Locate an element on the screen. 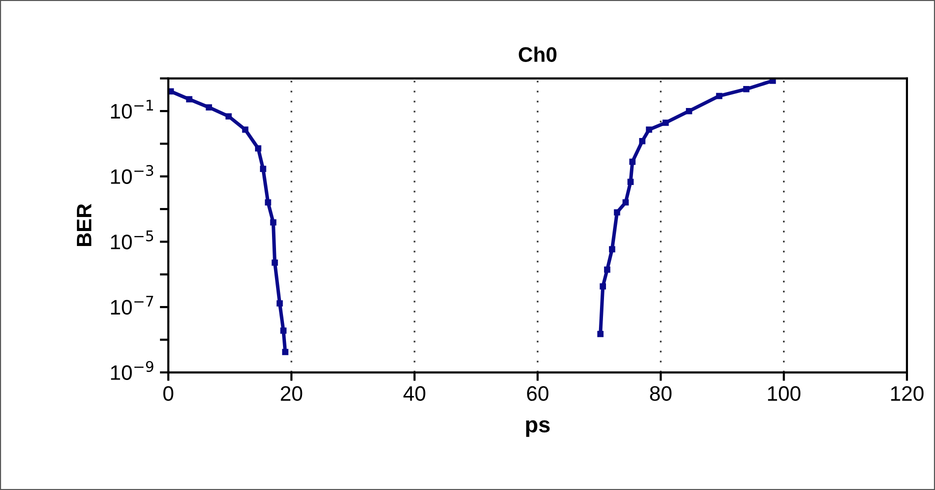 This screenshot has width=935, height=490. x-tick-label: 0 is located at coordinates (168, 393).